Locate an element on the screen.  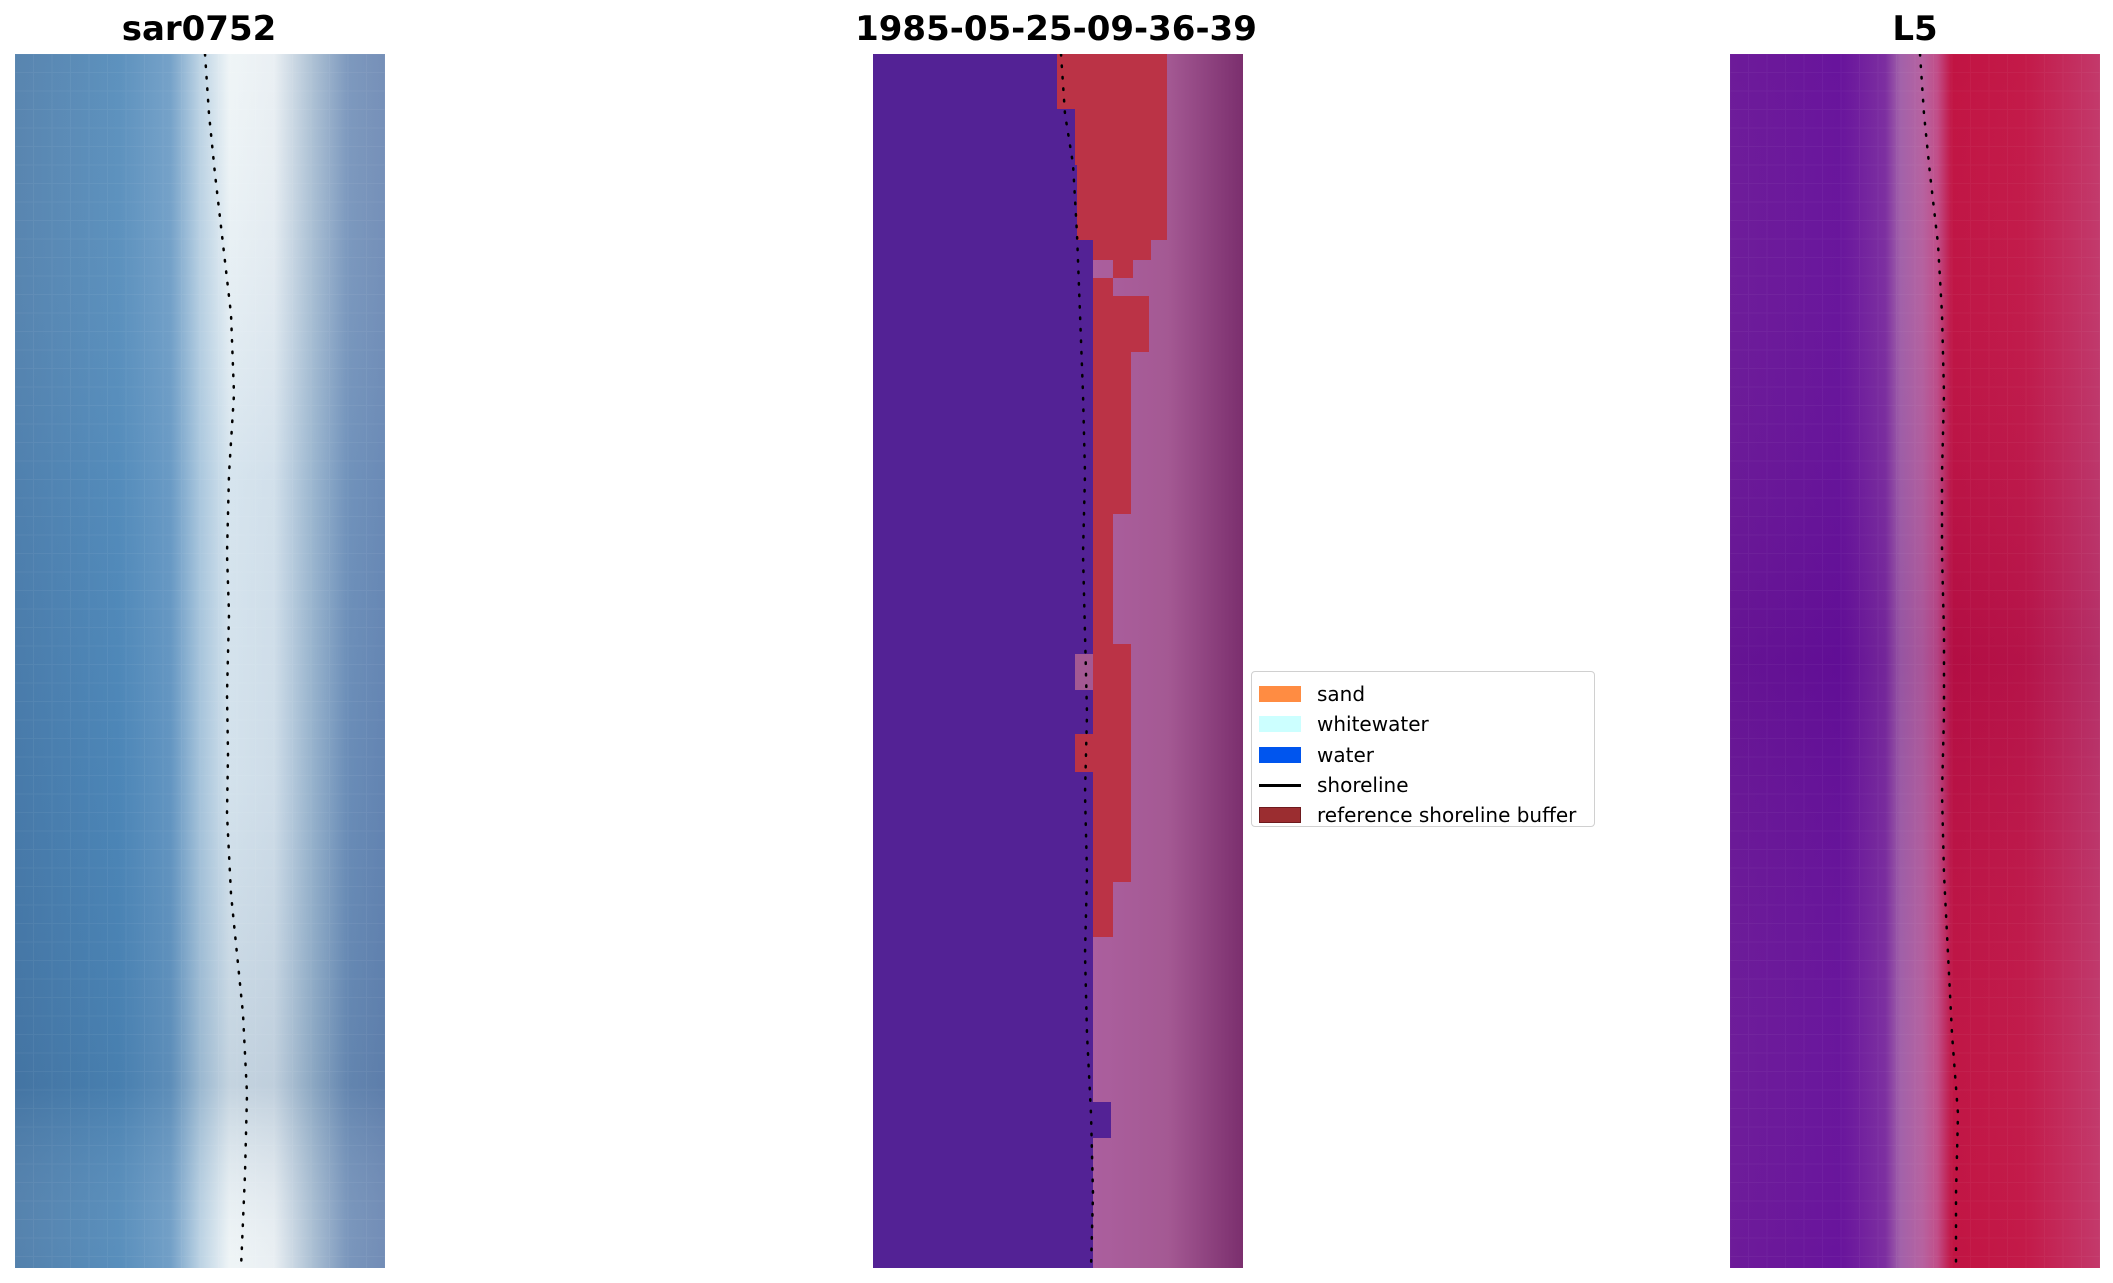
legend-label: whitewater is located at coordinates (1373, 724).